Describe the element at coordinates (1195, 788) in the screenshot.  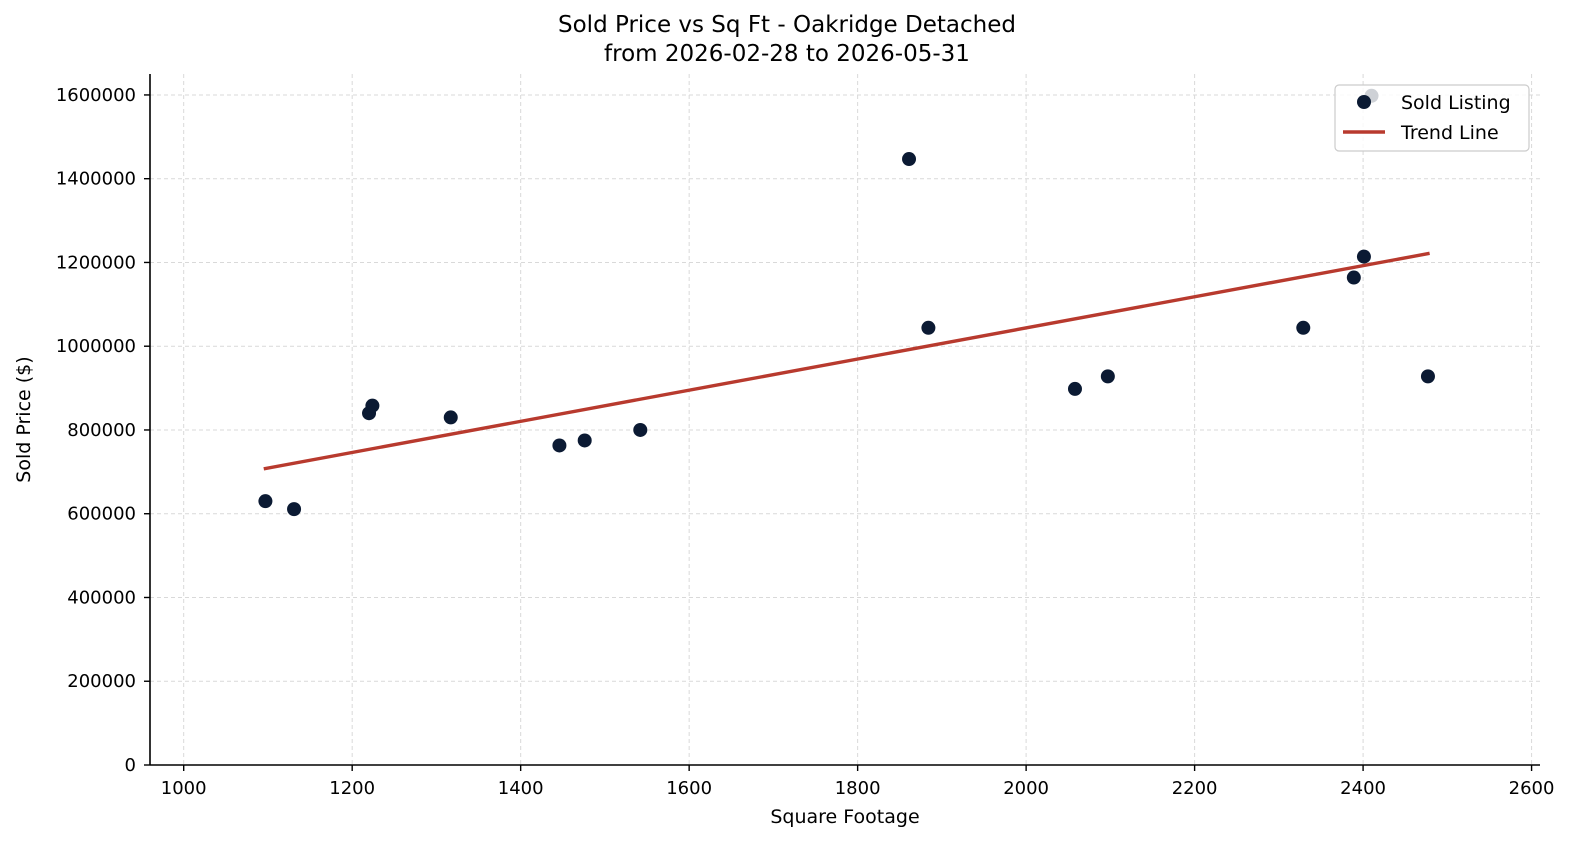
I see `x-tick-label: 2200` at that location.